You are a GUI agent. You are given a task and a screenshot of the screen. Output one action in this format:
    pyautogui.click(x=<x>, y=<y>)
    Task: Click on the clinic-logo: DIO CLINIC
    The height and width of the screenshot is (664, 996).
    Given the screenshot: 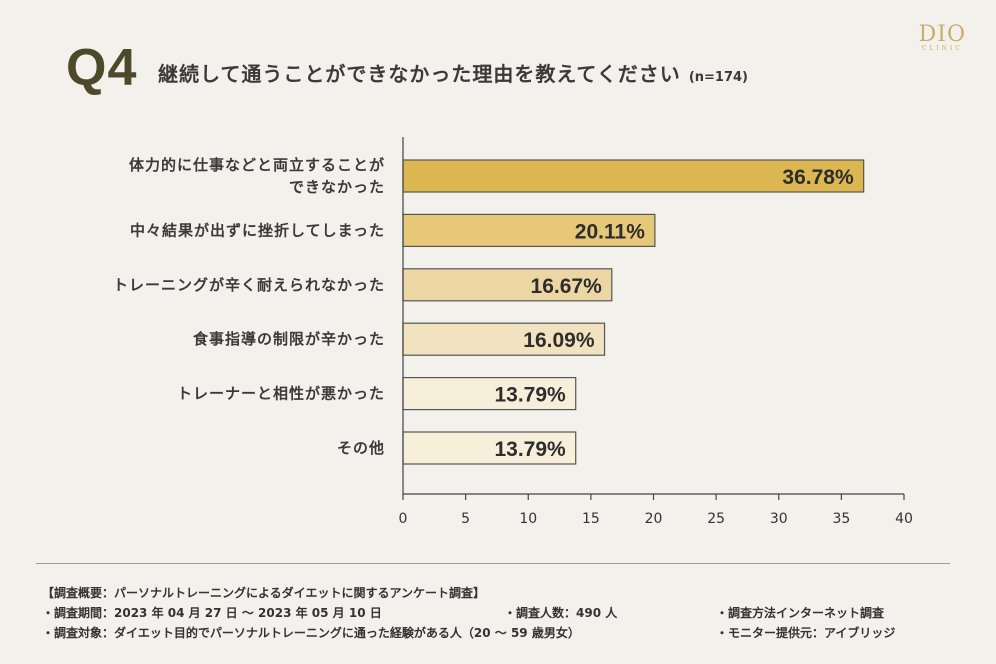 What is the action you would take?
    pyautogui.click(x=942, y=37)
    